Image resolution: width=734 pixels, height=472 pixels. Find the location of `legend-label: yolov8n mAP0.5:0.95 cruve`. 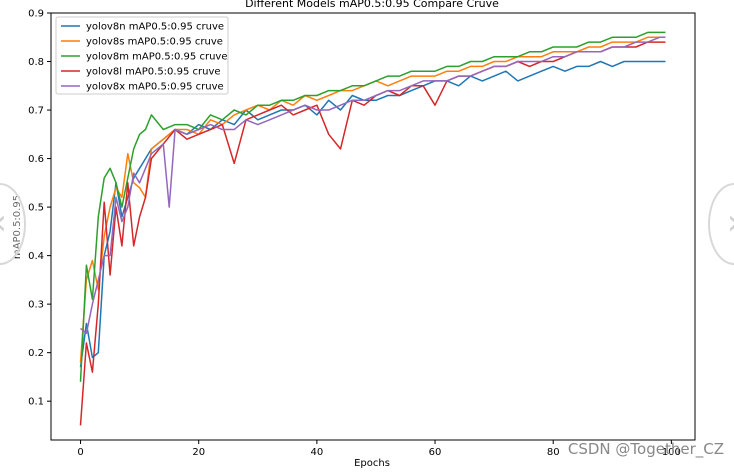

legend-label: yolov8n mAP0.5:0.95 cruve is located at coordinates (155, 27).